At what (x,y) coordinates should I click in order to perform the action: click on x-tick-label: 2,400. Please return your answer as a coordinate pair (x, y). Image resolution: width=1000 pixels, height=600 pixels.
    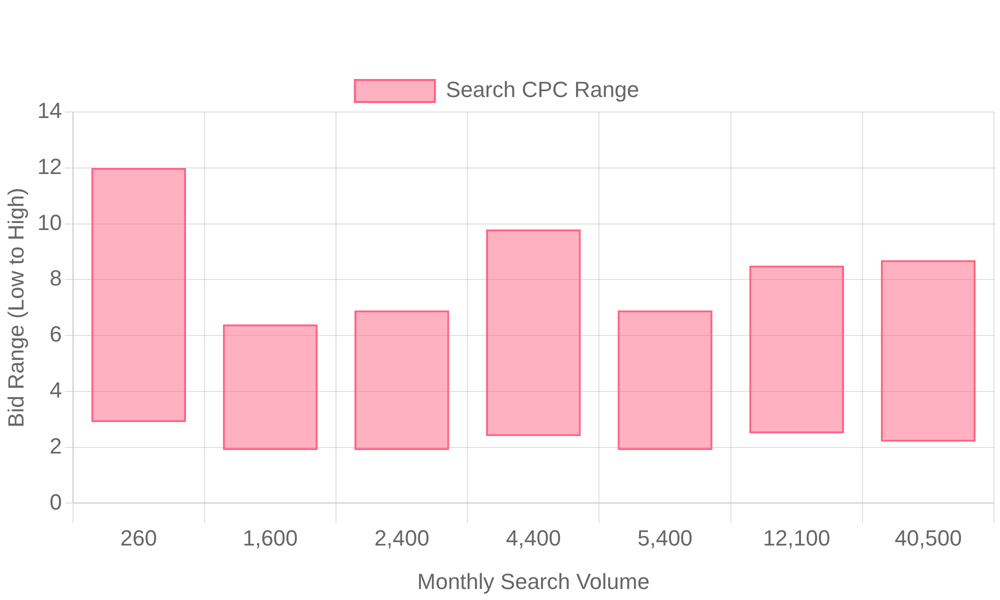
    Looking at the image, I should click on (402, 537).